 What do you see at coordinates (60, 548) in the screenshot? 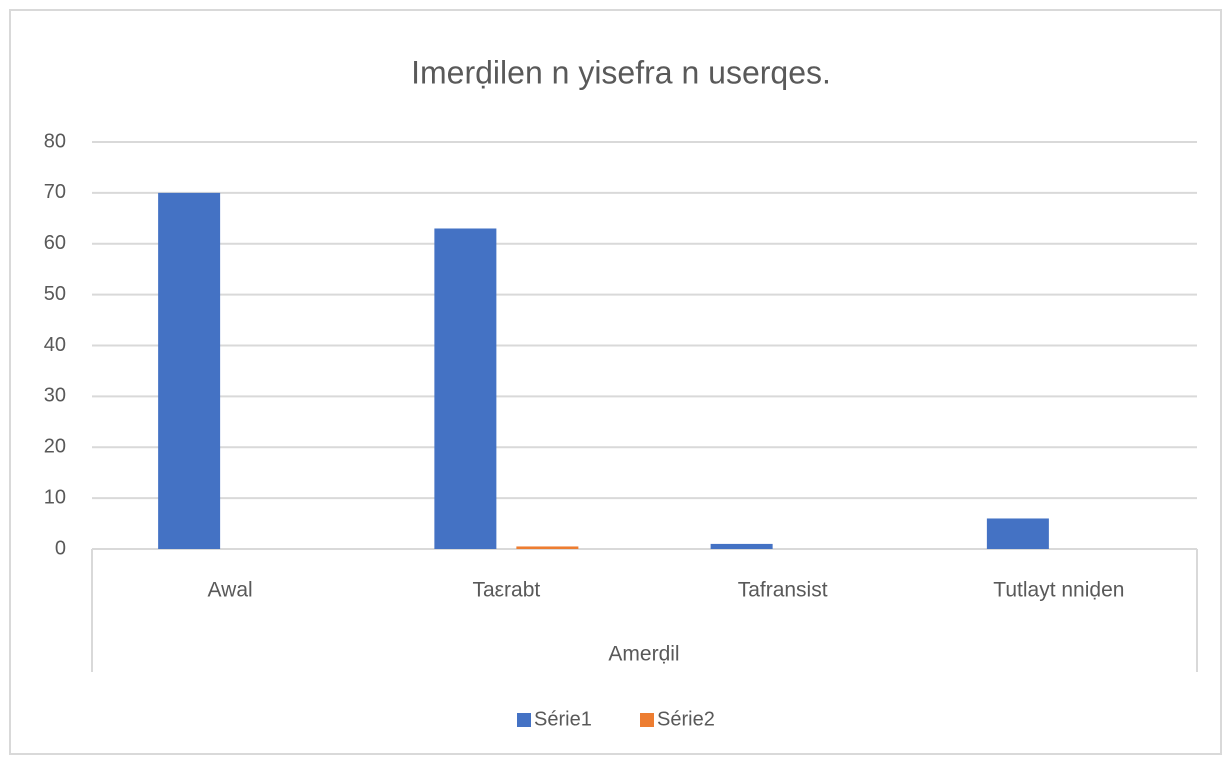
I see `y-tick-label: 0` at bounding box center [60, 548].